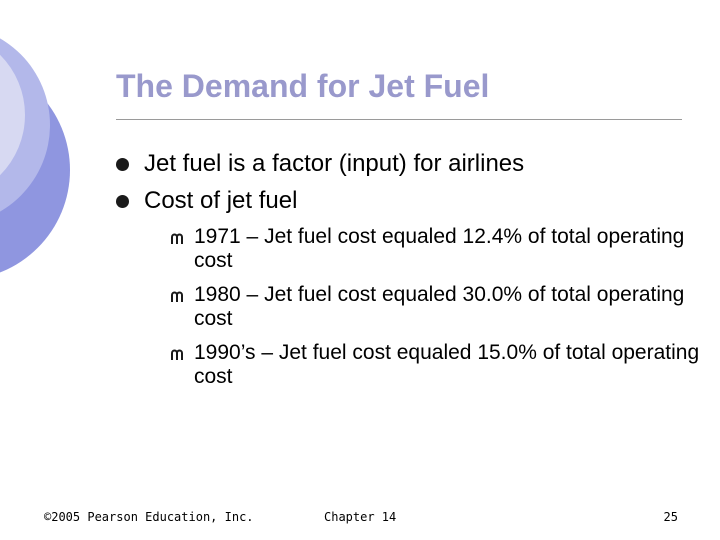 This screenshot has height=540, width=720. I want to click on title-divider, so click(399, 119).